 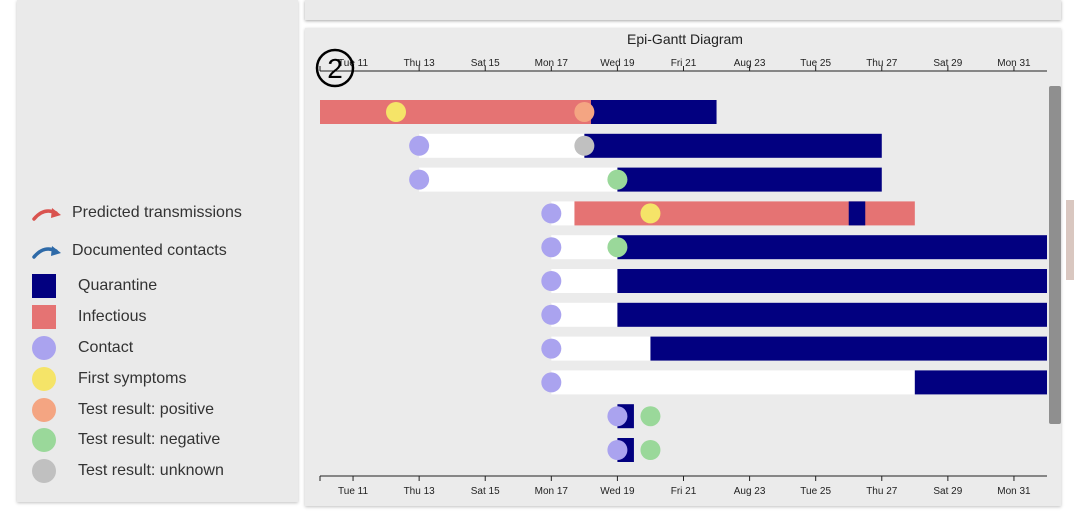 What do you see at coordinates (112, 316) in the screenshot?
I see `legend-label: Infectious` at bounding box center [112, 316].